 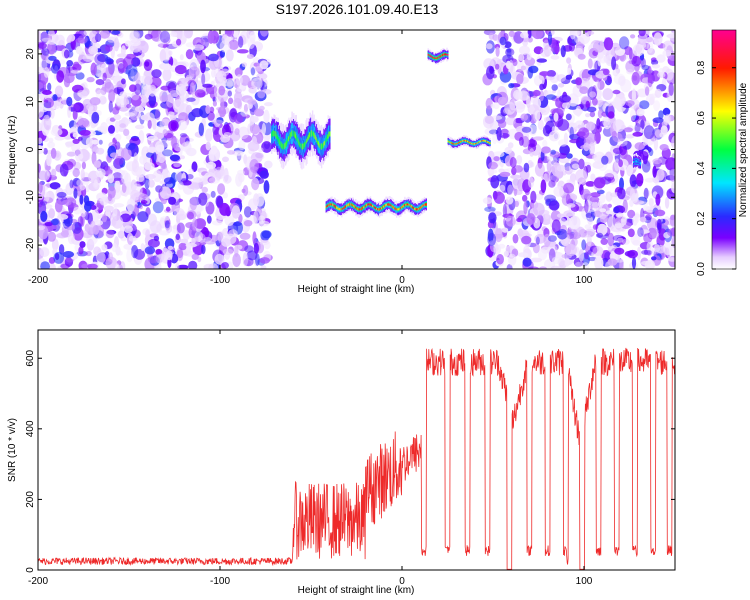 What do you see at coordinates (30, 244) in the screenshot?
I see `y-tick-label: -20` at bounding box center [30, 244].